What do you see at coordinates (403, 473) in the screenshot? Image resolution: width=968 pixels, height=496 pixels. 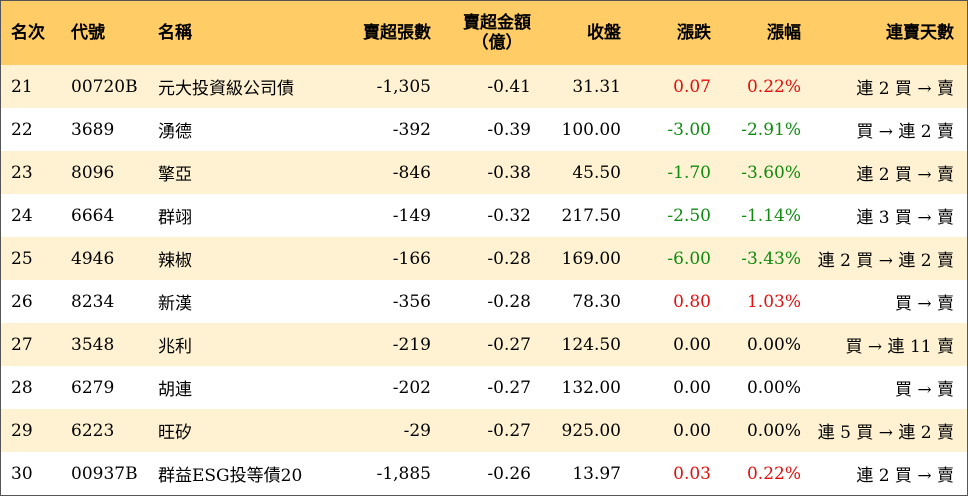 I see `net-sell-lots-cell: -1,885` at bounding box center [403, 473].